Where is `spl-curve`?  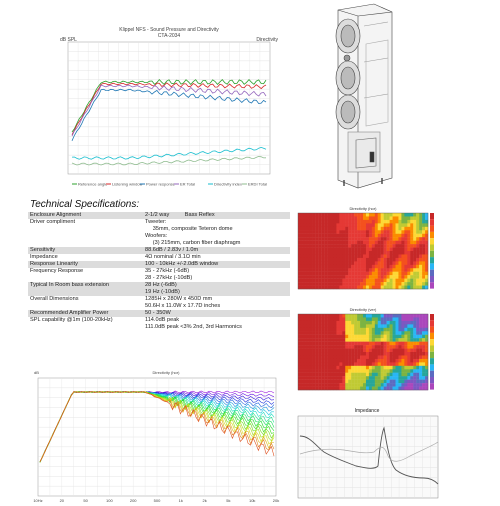
spl-curve is located at coordinates (169, 114).